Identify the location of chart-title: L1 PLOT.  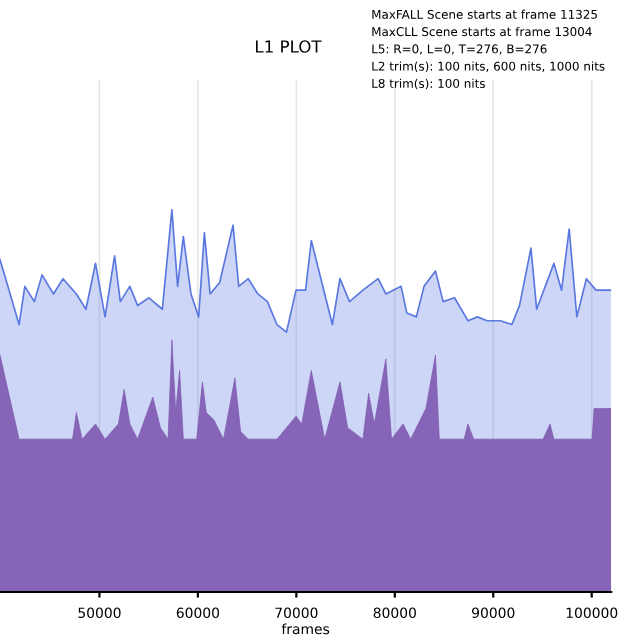
(289, 46).